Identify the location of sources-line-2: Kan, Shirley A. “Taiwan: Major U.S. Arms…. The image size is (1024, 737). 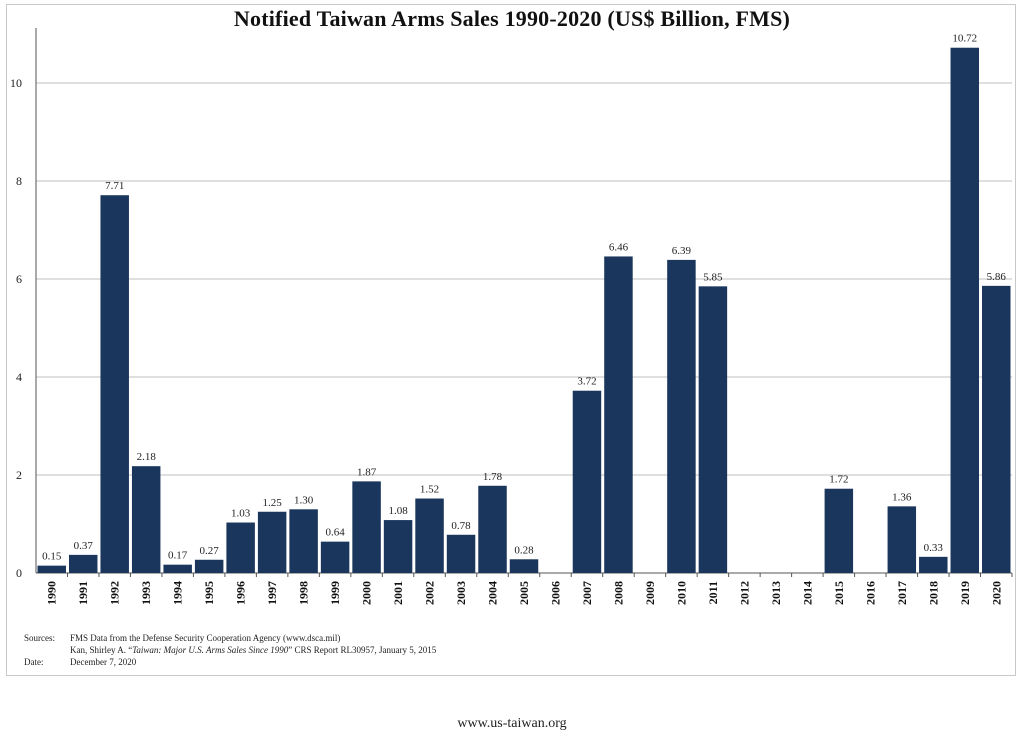
(253, 650).